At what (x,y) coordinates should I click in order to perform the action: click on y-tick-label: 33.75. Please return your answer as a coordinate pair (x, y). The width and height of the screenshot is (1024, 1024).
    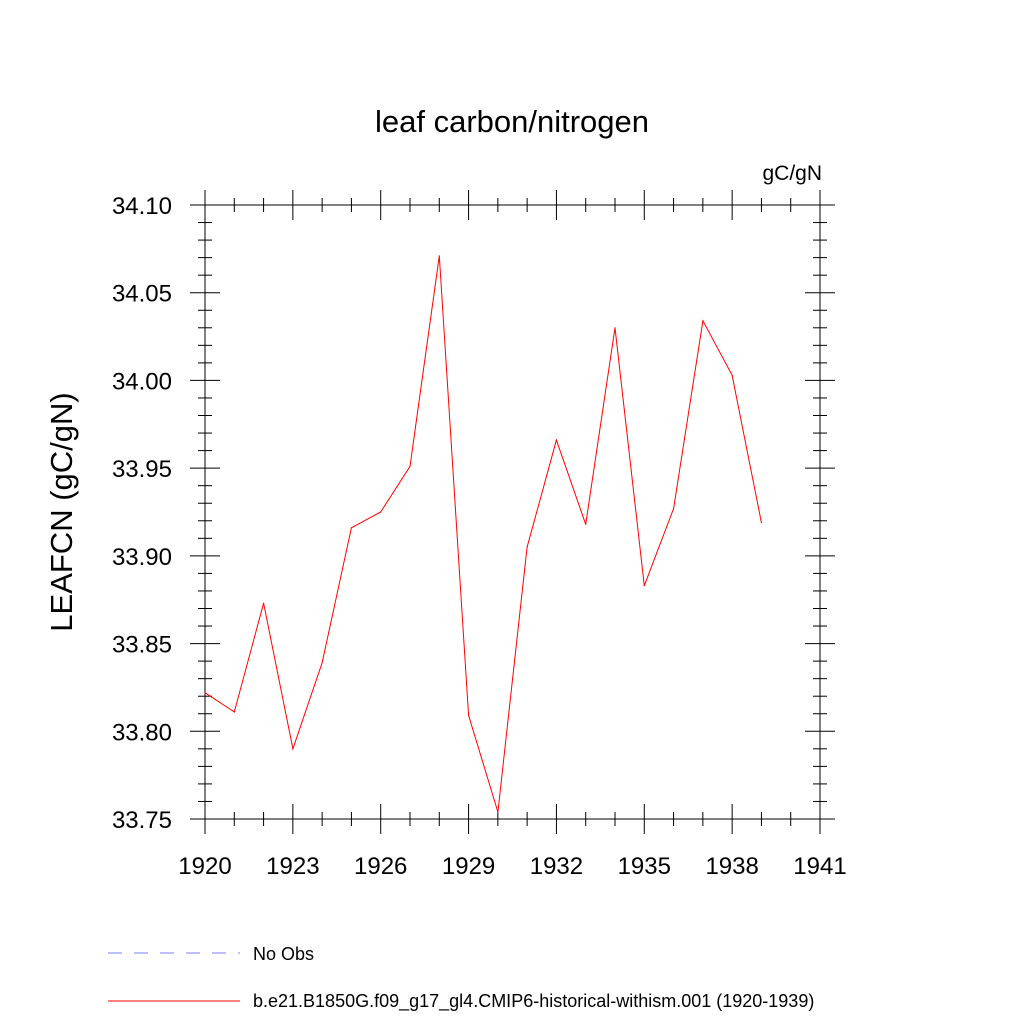
    Looking at the image, I should click on (142, 820).